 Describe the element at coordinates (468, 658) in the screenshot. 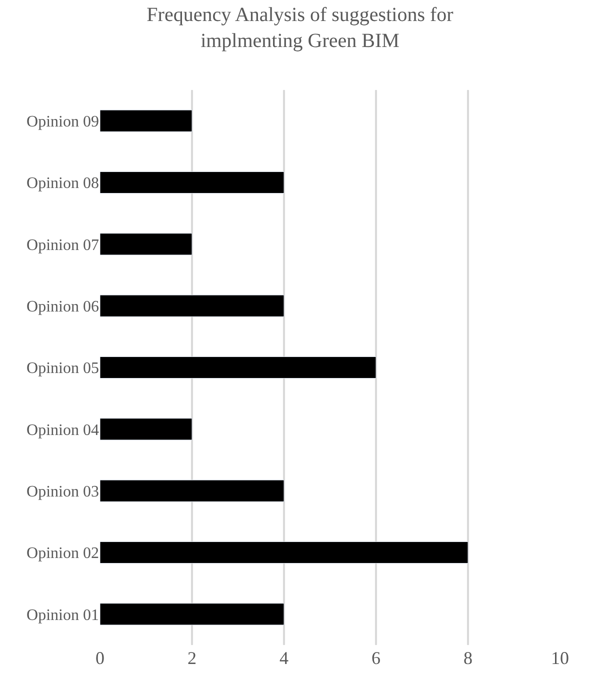

I see `x-tick-label: 8` at that location.